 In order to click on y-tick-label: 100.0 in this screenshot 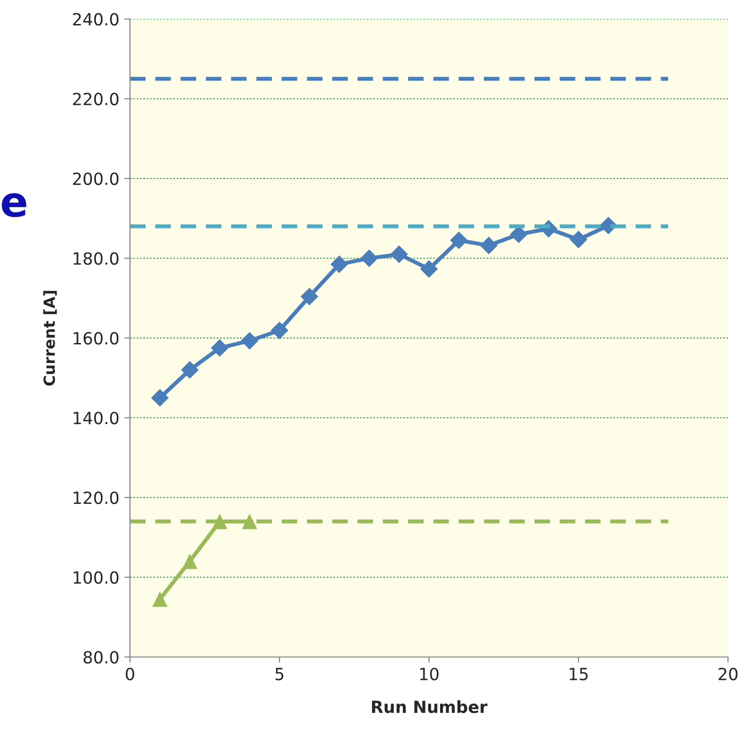, I will do `click(96, 577)`.